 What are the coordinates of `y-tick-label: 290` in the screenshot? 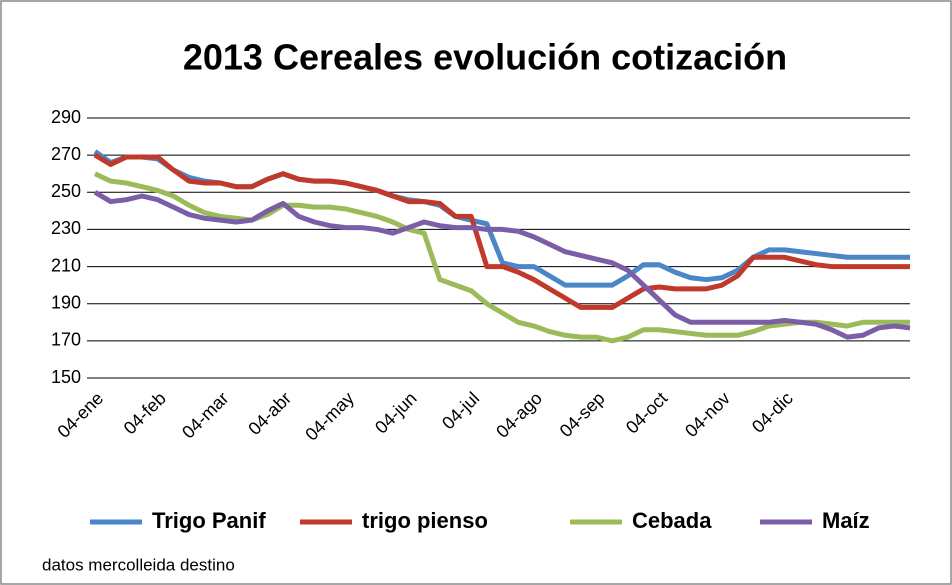 It's located at (66, 117).